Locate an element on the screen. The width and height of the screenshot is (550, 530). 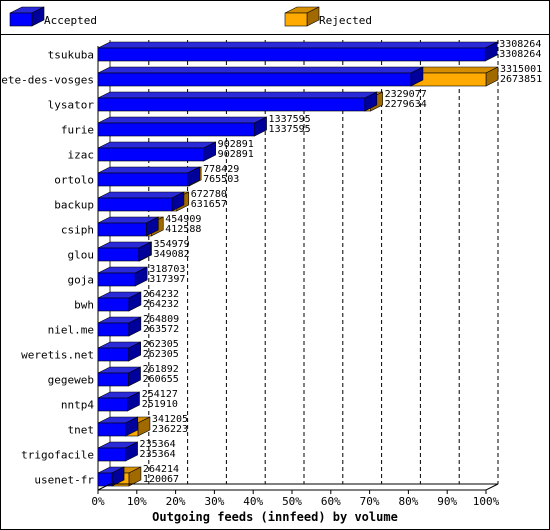
bar-accepted-backup-front is located at coordinates (135, 204).